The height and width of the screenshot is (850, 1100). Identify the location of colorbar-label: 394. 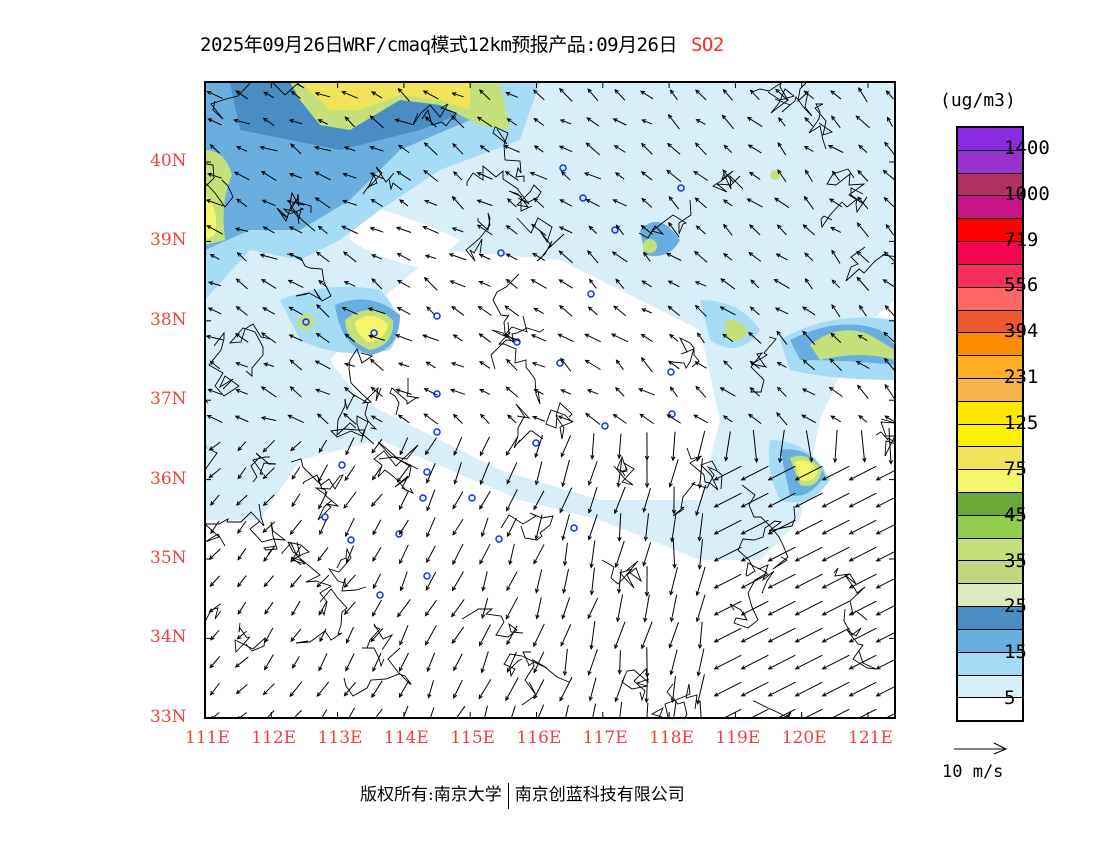
(1021, 331).